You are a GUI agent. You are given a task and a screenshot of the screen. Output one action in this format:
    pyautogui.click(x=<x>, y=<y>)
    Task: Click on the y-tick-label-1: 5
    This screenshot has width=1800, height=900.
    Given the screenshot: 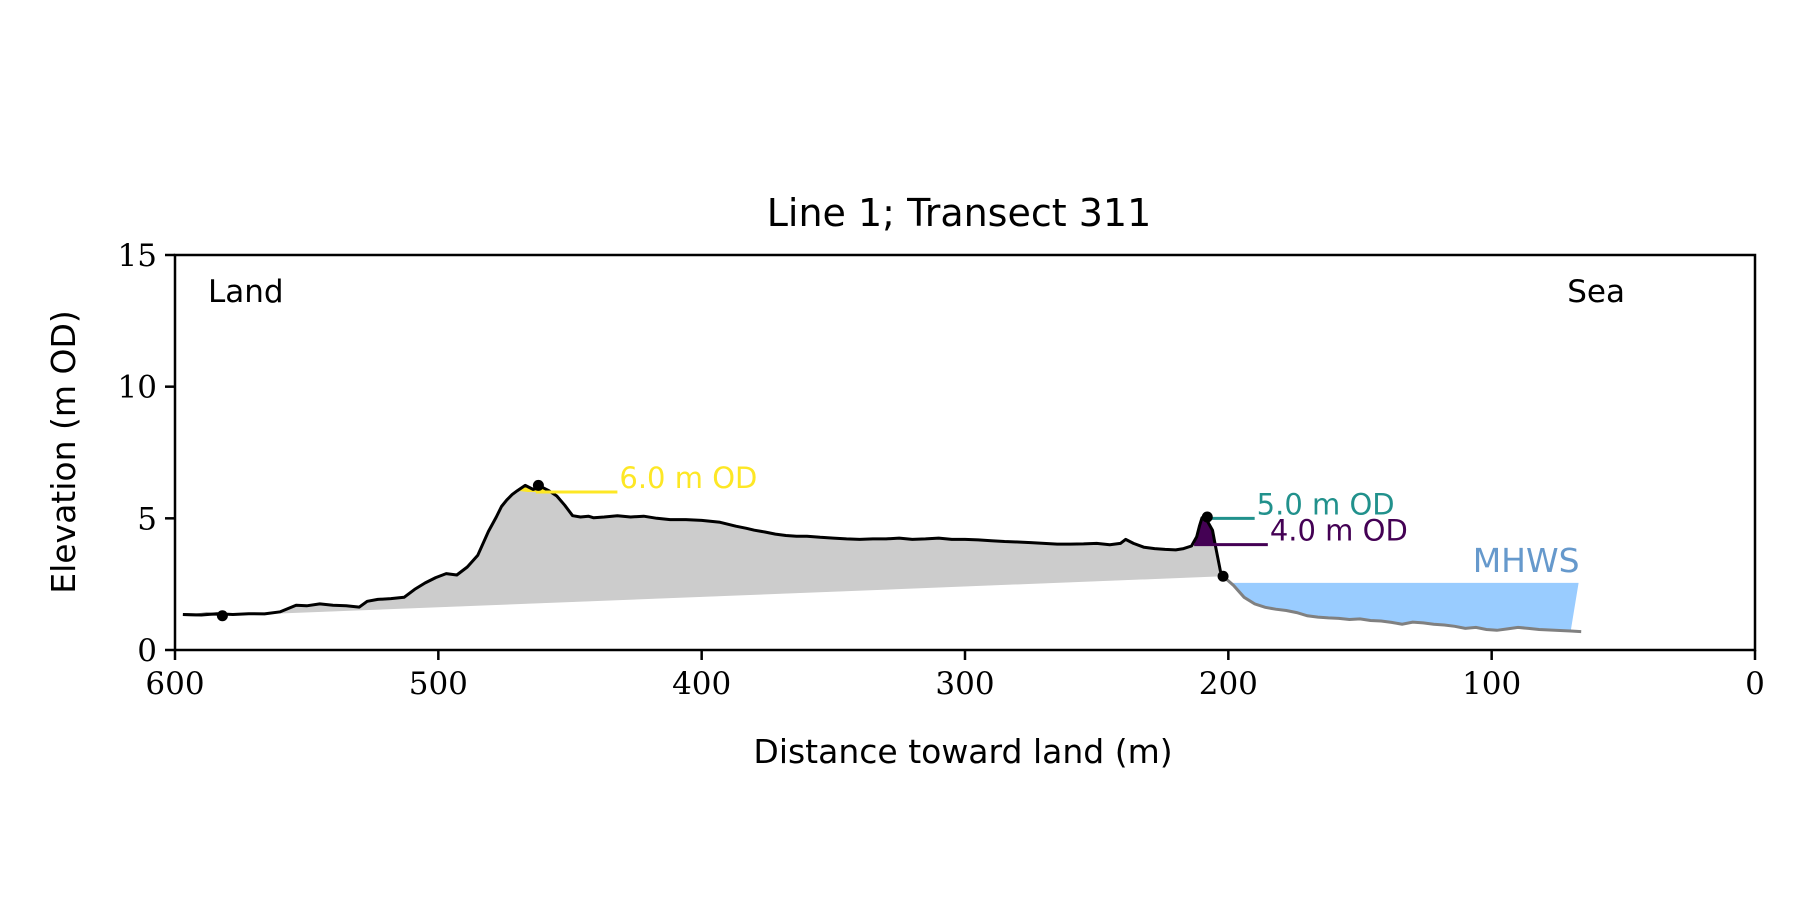 What is the action you would take?
    pyautogui.click(x=147, y=519)
    